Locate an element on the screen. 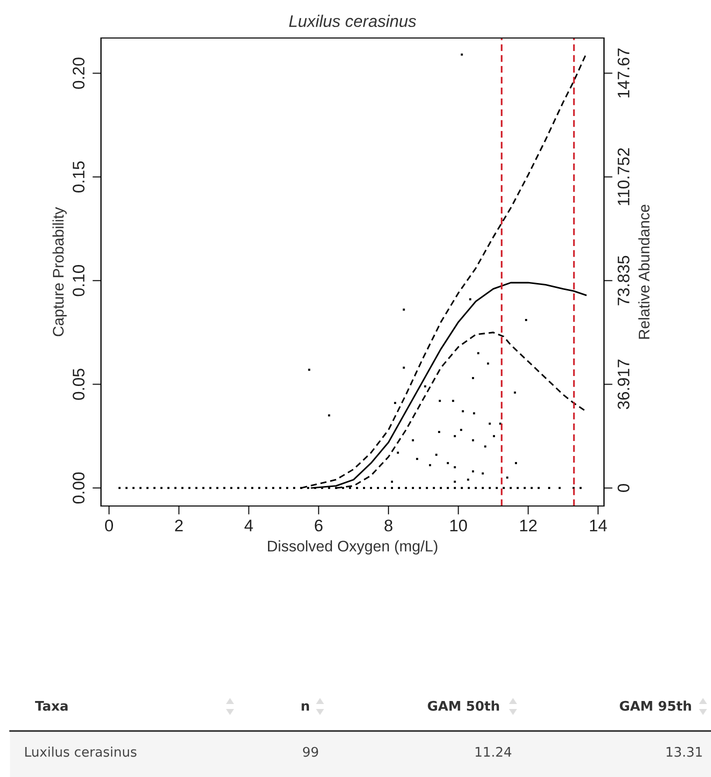 This screenshot has width=711, height=777. text: GAM 95th is located at coordinates (655, 705).